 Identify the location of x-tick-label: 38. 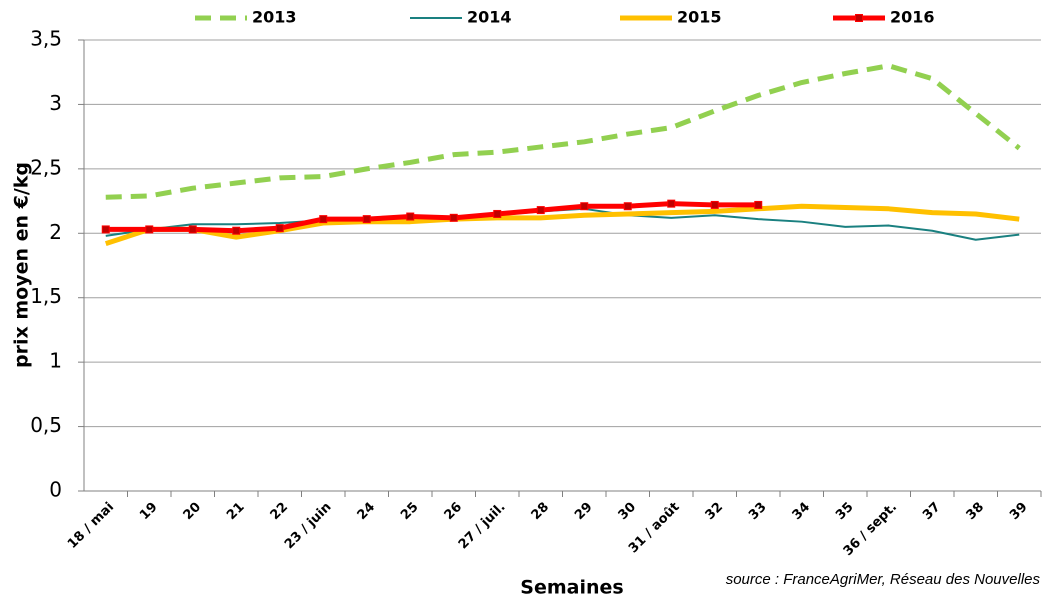
(975, 511).